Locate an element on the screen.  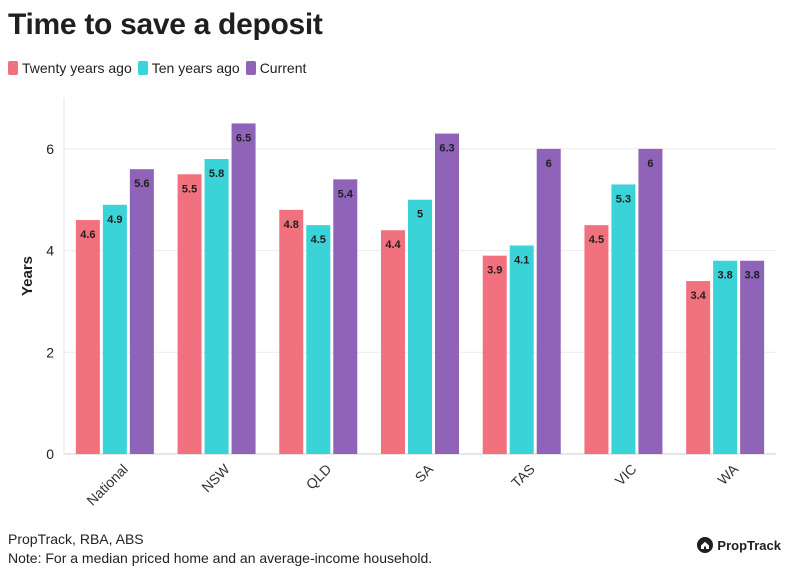
legend-item-ten-years-ago: Ten years ago is located at coordinates (188, 68).